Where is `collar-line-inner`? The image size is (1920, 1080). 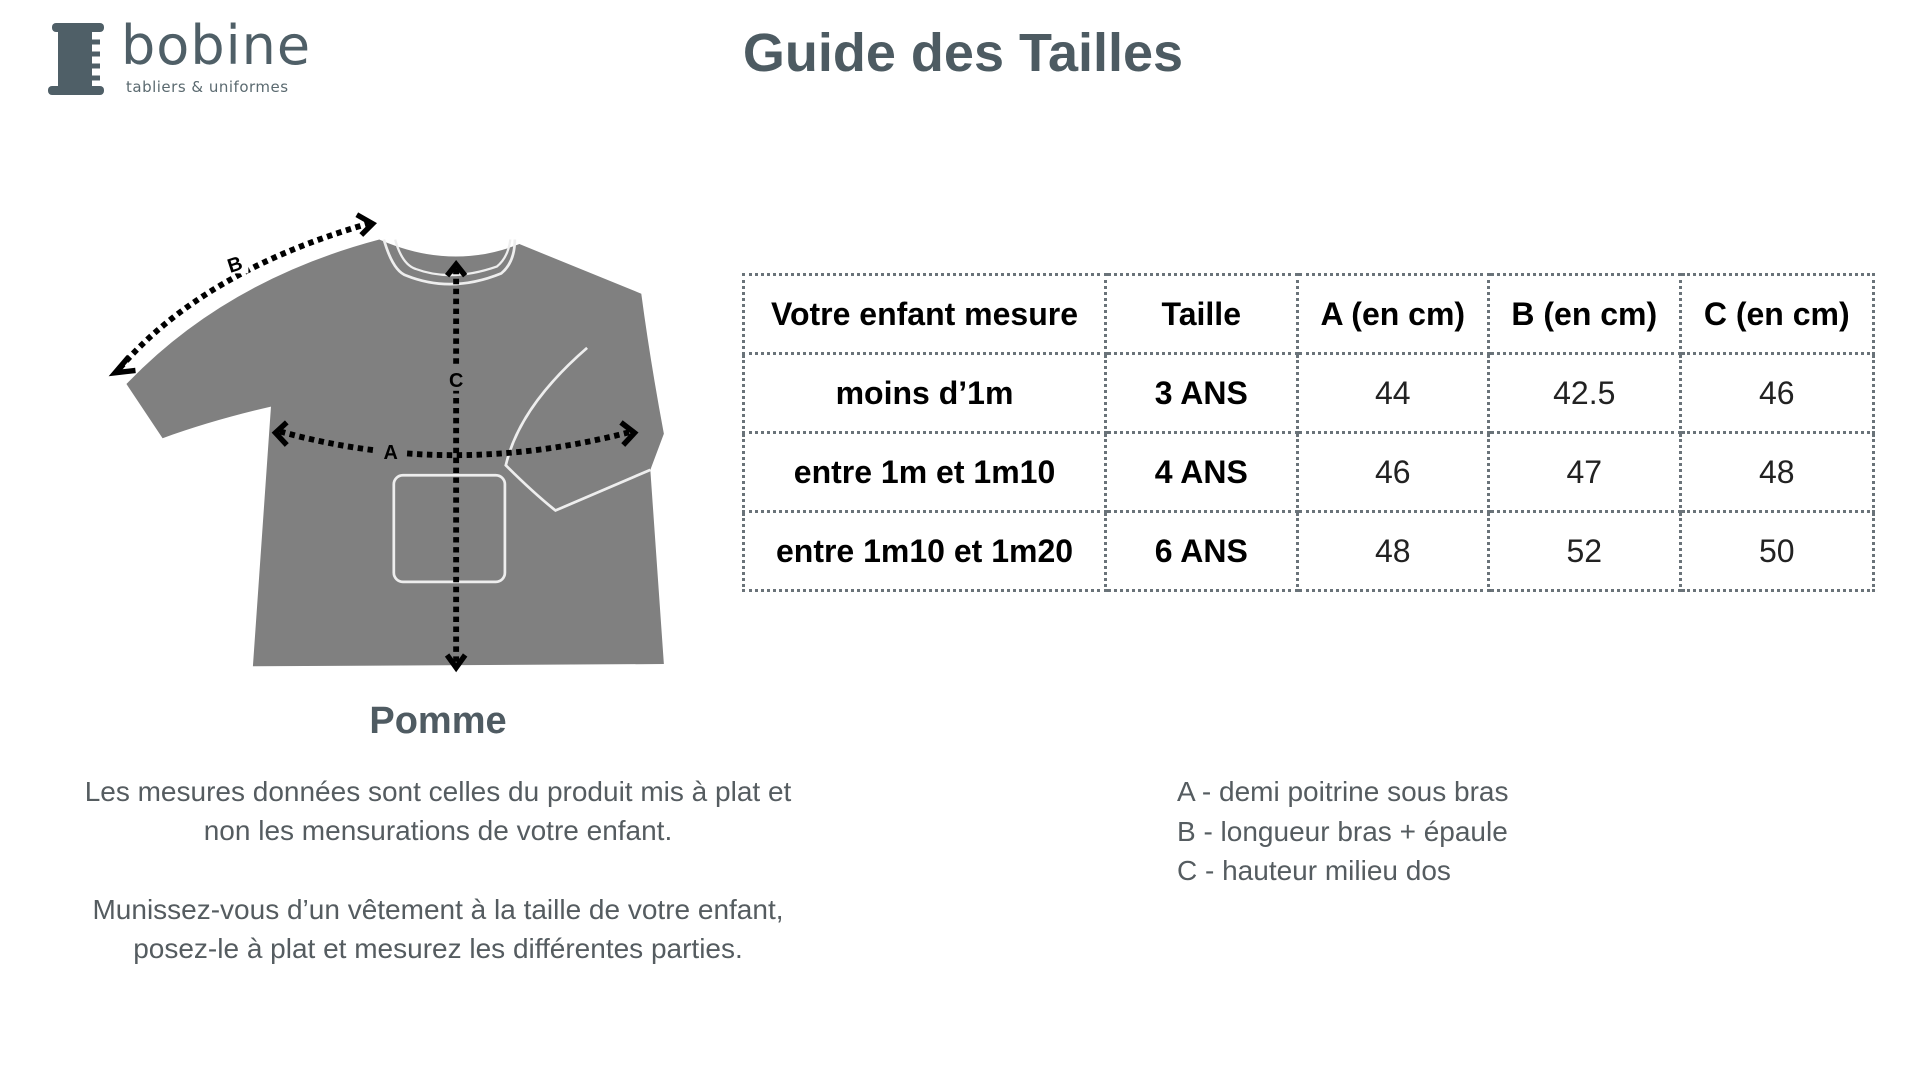
collar-line-inner is located at coordinates (453, 258).